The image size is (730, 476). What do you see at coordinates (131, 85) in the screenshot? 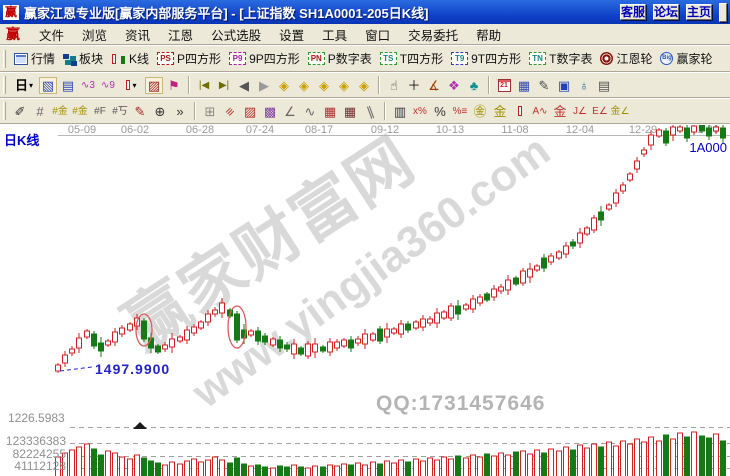
I see `candle-style-dropdown: ▾` at bounding box center [131, 85].